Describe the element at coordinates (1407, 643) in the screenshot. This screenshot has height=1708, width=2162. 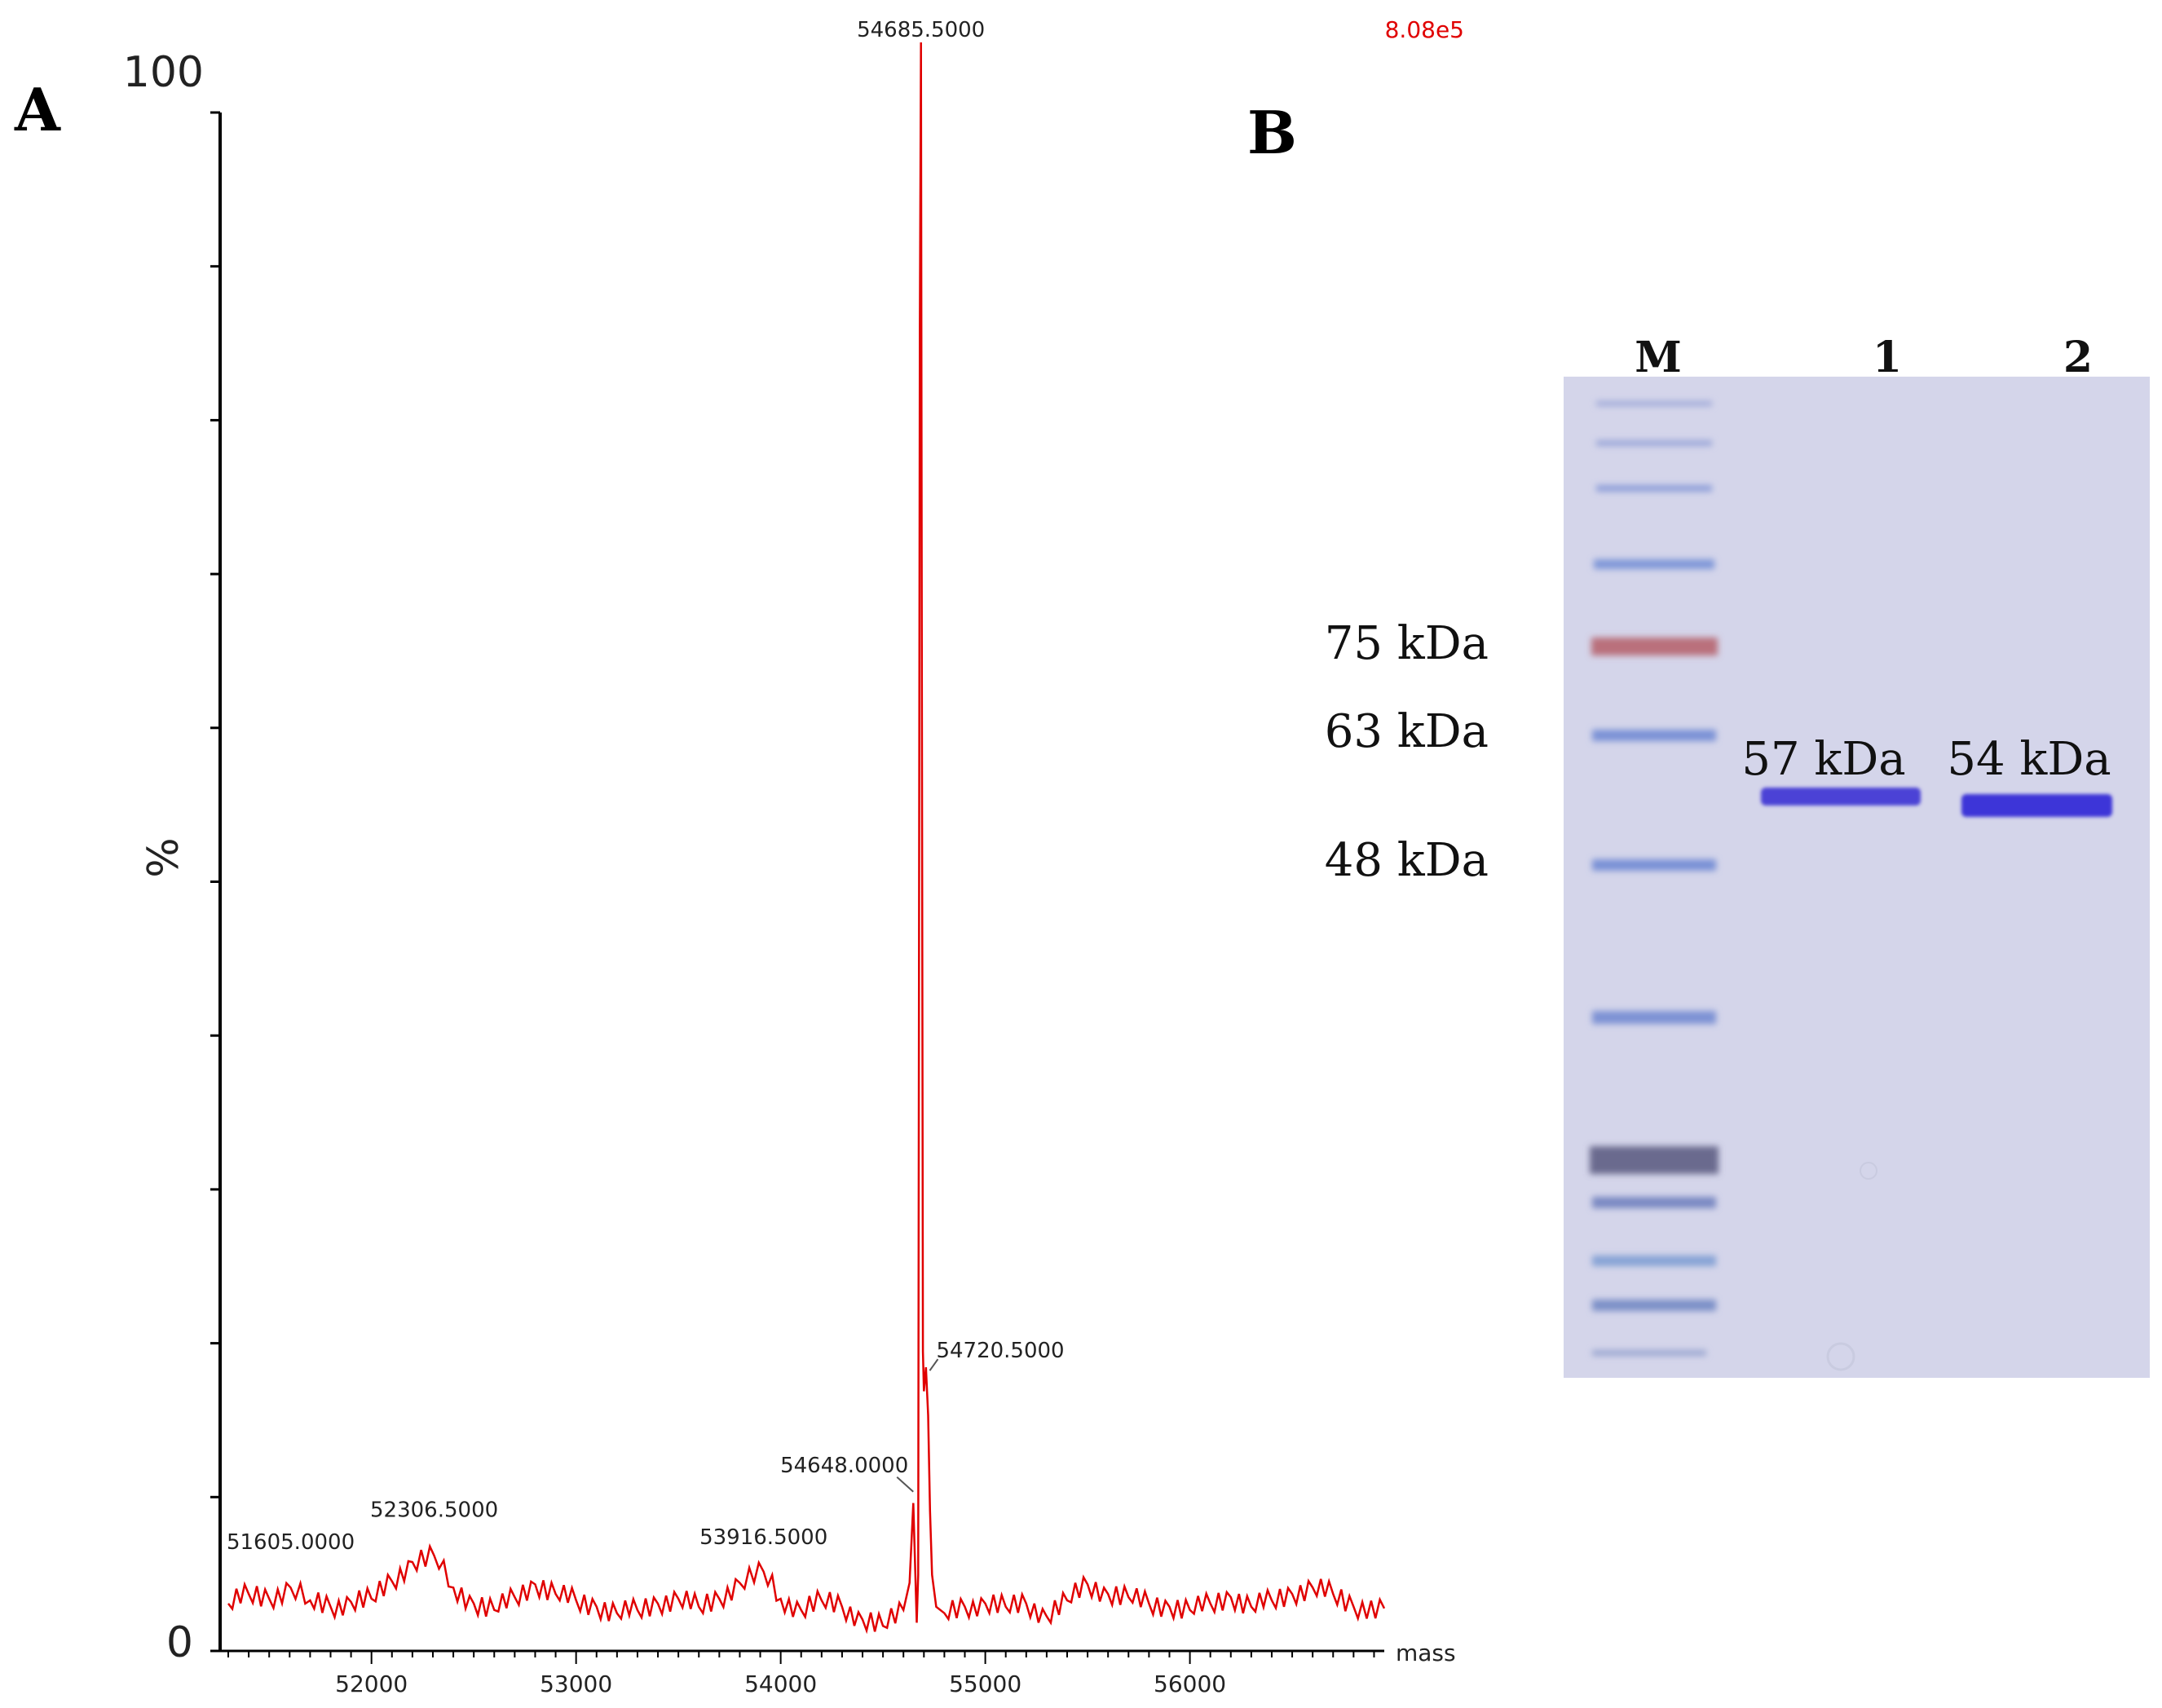
I see `marker-label-75: 75 kDa` at that location.